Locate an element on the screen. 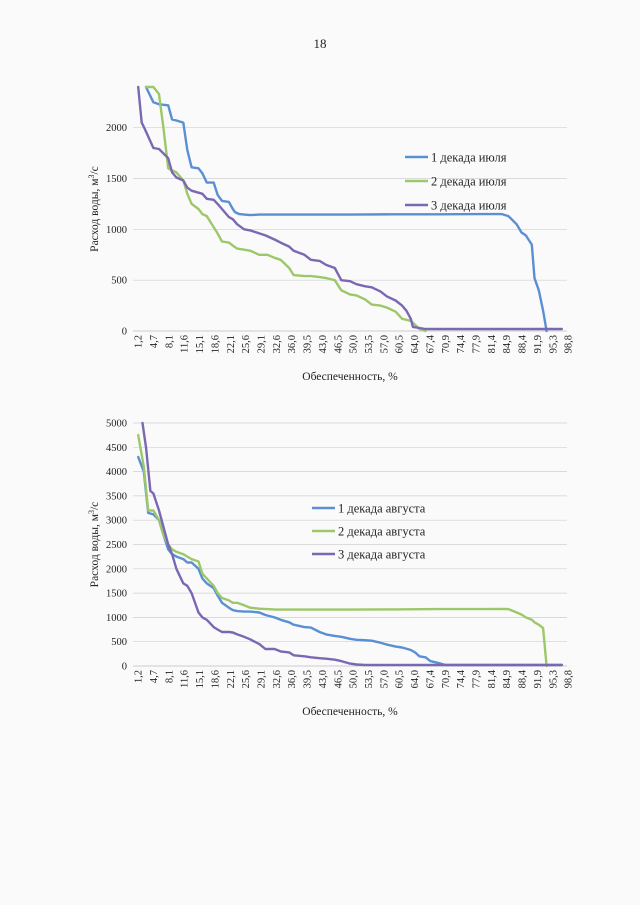 This screenshot has height=905, width=640. legend-label-2: 2 декада июля is located at coordinates (469, 182).